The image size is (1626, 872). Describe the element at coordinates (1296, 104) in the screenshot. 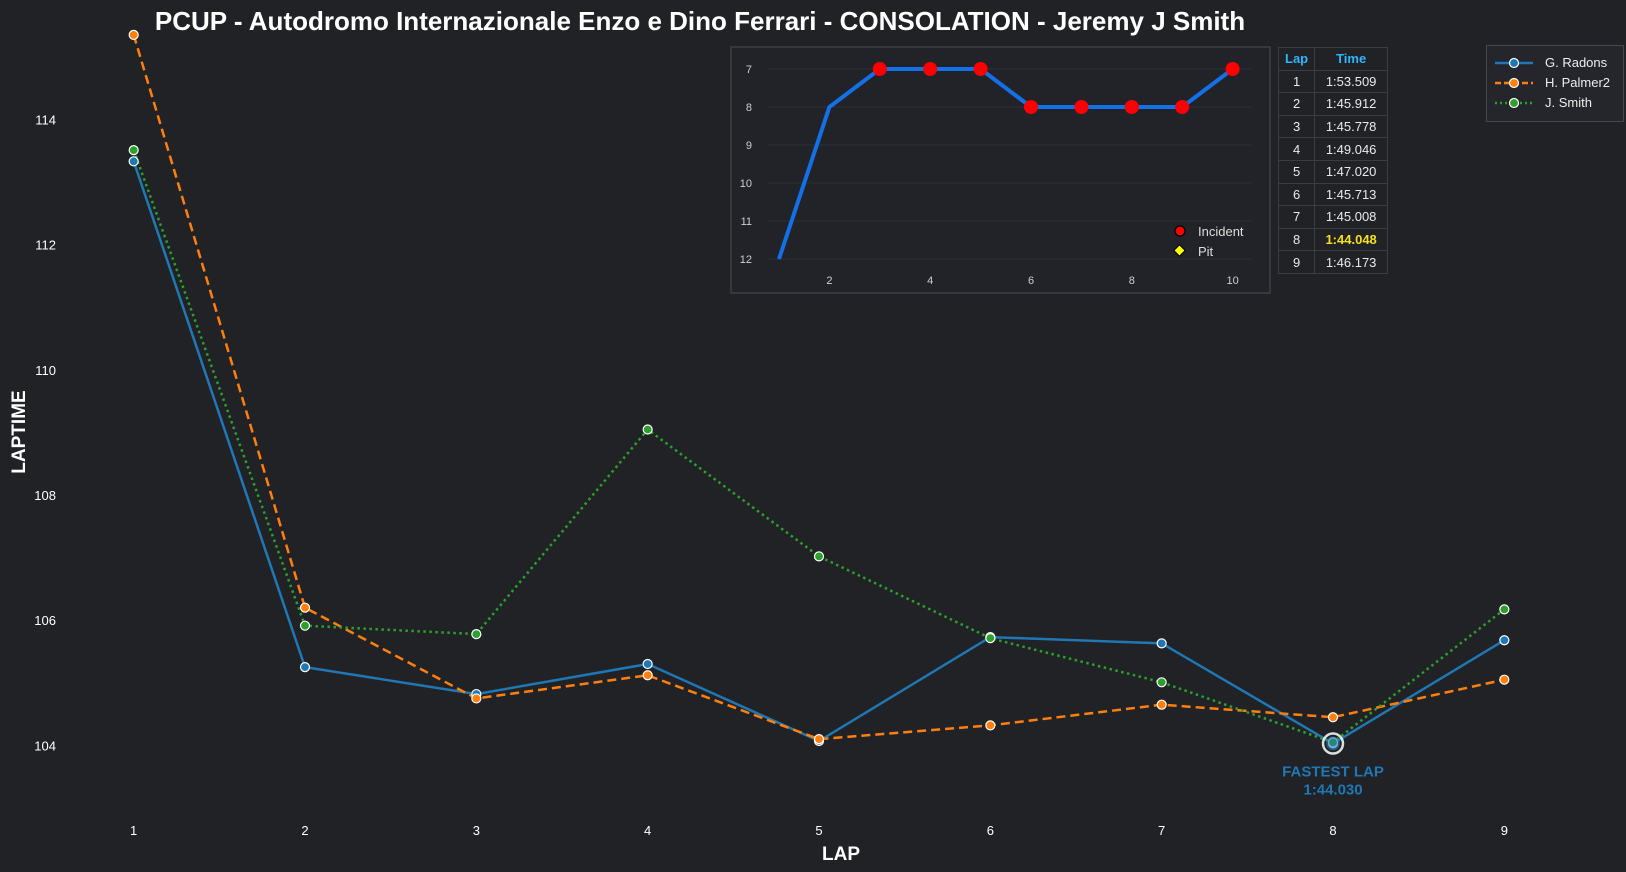

I see `lap-number-cell: 2` at that location.